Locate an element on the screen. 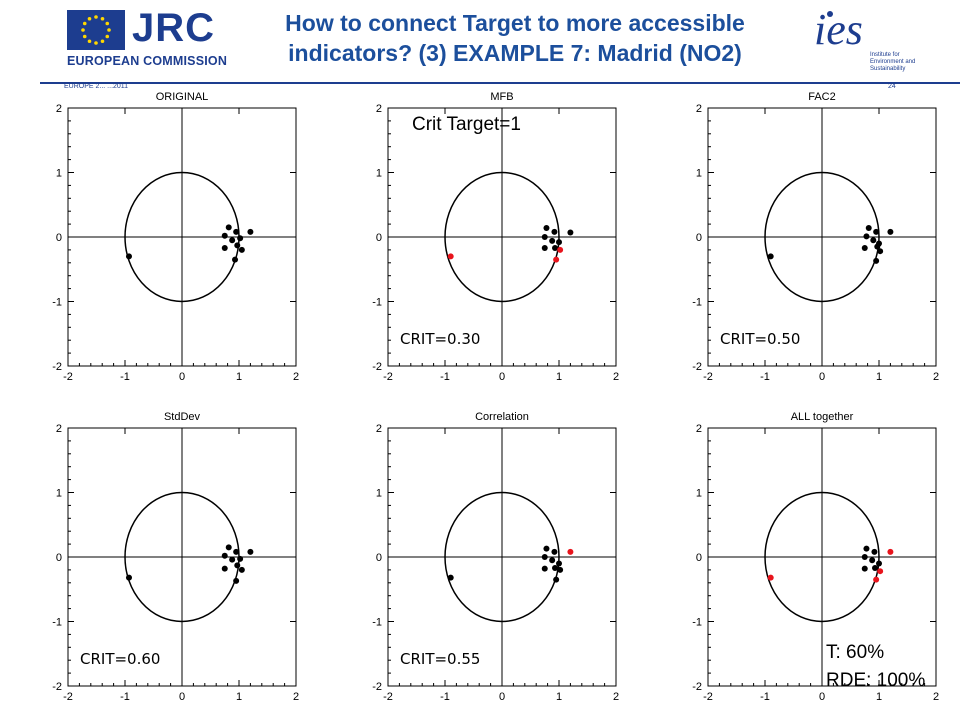 The height and width of the screenshot is (720, 960). target-plot-mfb: MFB -2 -1 0 1 2 2 1 0 -1 -2 CRIT=0.30 is located at coordinates (495, 237).